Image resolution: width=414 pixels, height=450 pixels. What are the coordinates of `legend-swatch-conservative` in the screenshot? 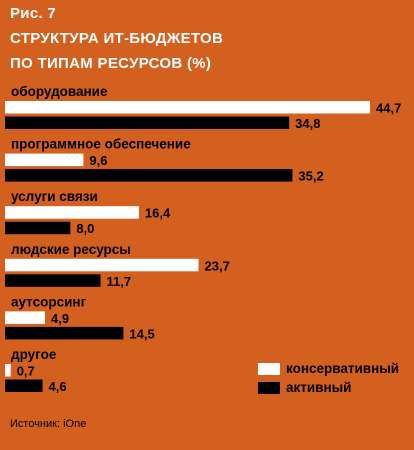 It's located at (269, 368).